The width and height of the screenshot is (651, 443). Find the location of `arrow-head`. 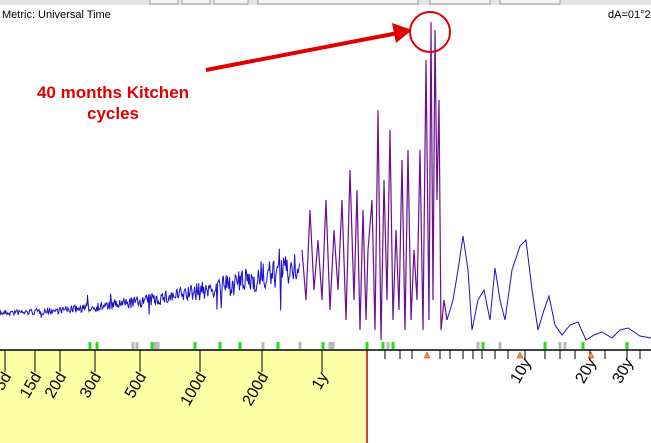

arrow-head is located at coordinates (402, 33).